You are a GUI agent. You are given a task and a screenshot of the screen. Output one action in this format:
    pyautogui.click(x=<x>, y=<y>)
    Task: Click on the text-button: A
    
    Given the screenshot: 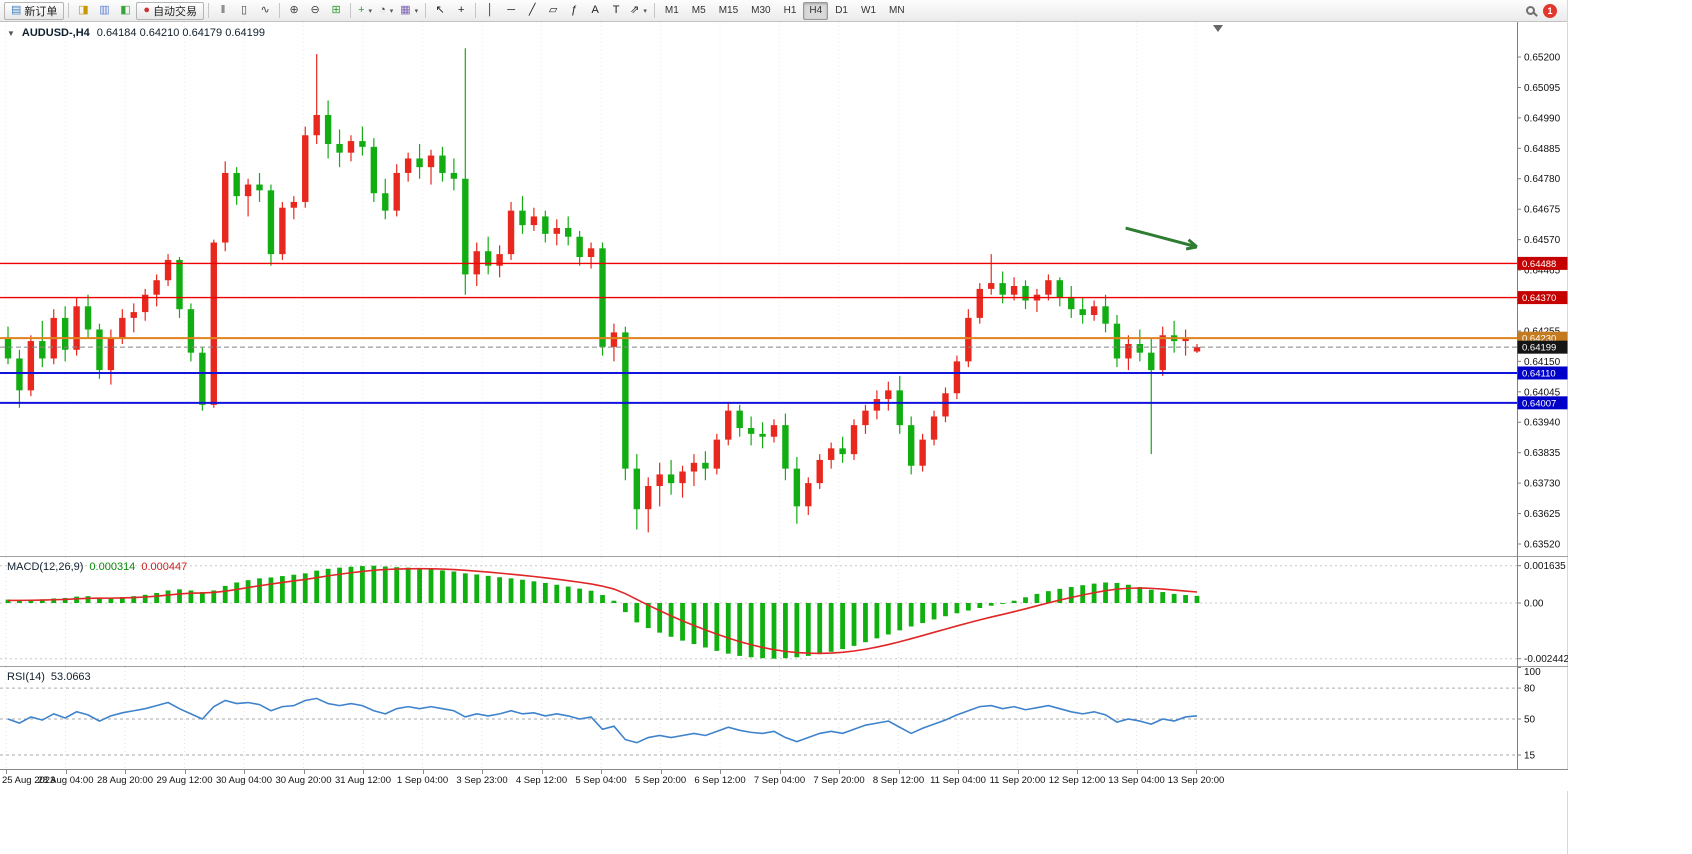 What is the action you would take?
    pyautogui.click(x=595, y=11)
    